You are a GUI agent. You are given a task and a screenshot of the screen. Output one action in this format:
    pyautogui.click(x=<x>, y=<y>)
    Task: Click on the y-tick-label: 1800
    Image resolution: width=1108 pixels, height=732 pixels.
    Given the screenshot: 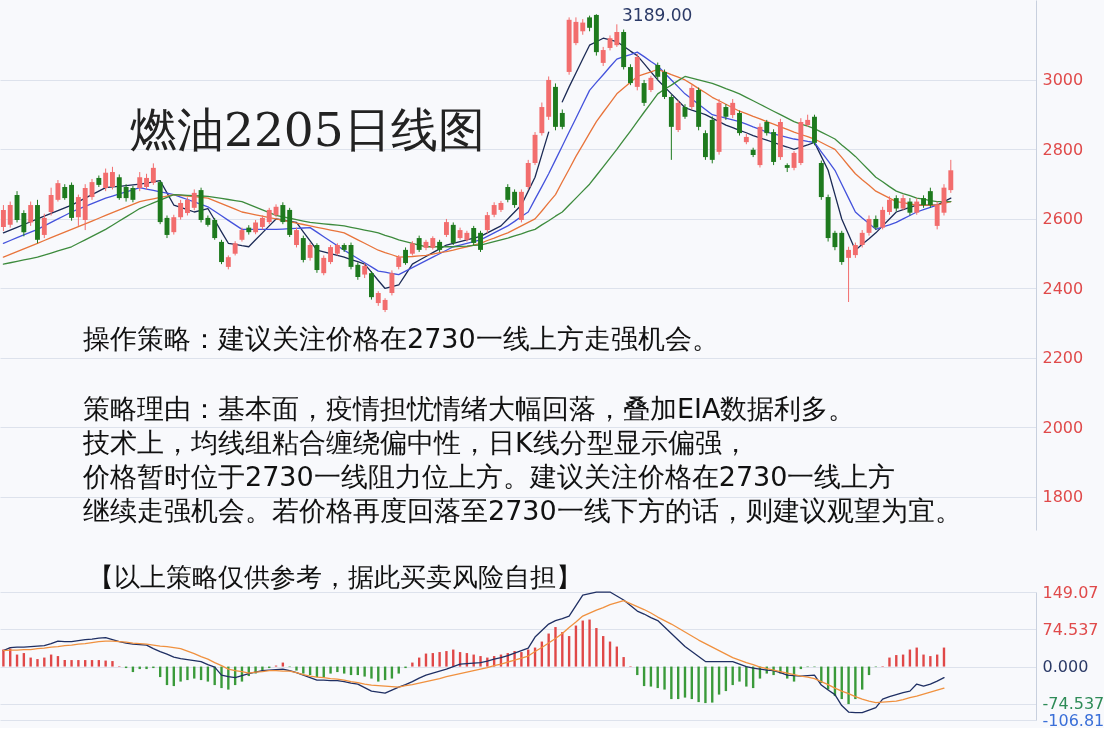 What is the action you would take?
    pyautogui.click(x=1063, y=497)
    